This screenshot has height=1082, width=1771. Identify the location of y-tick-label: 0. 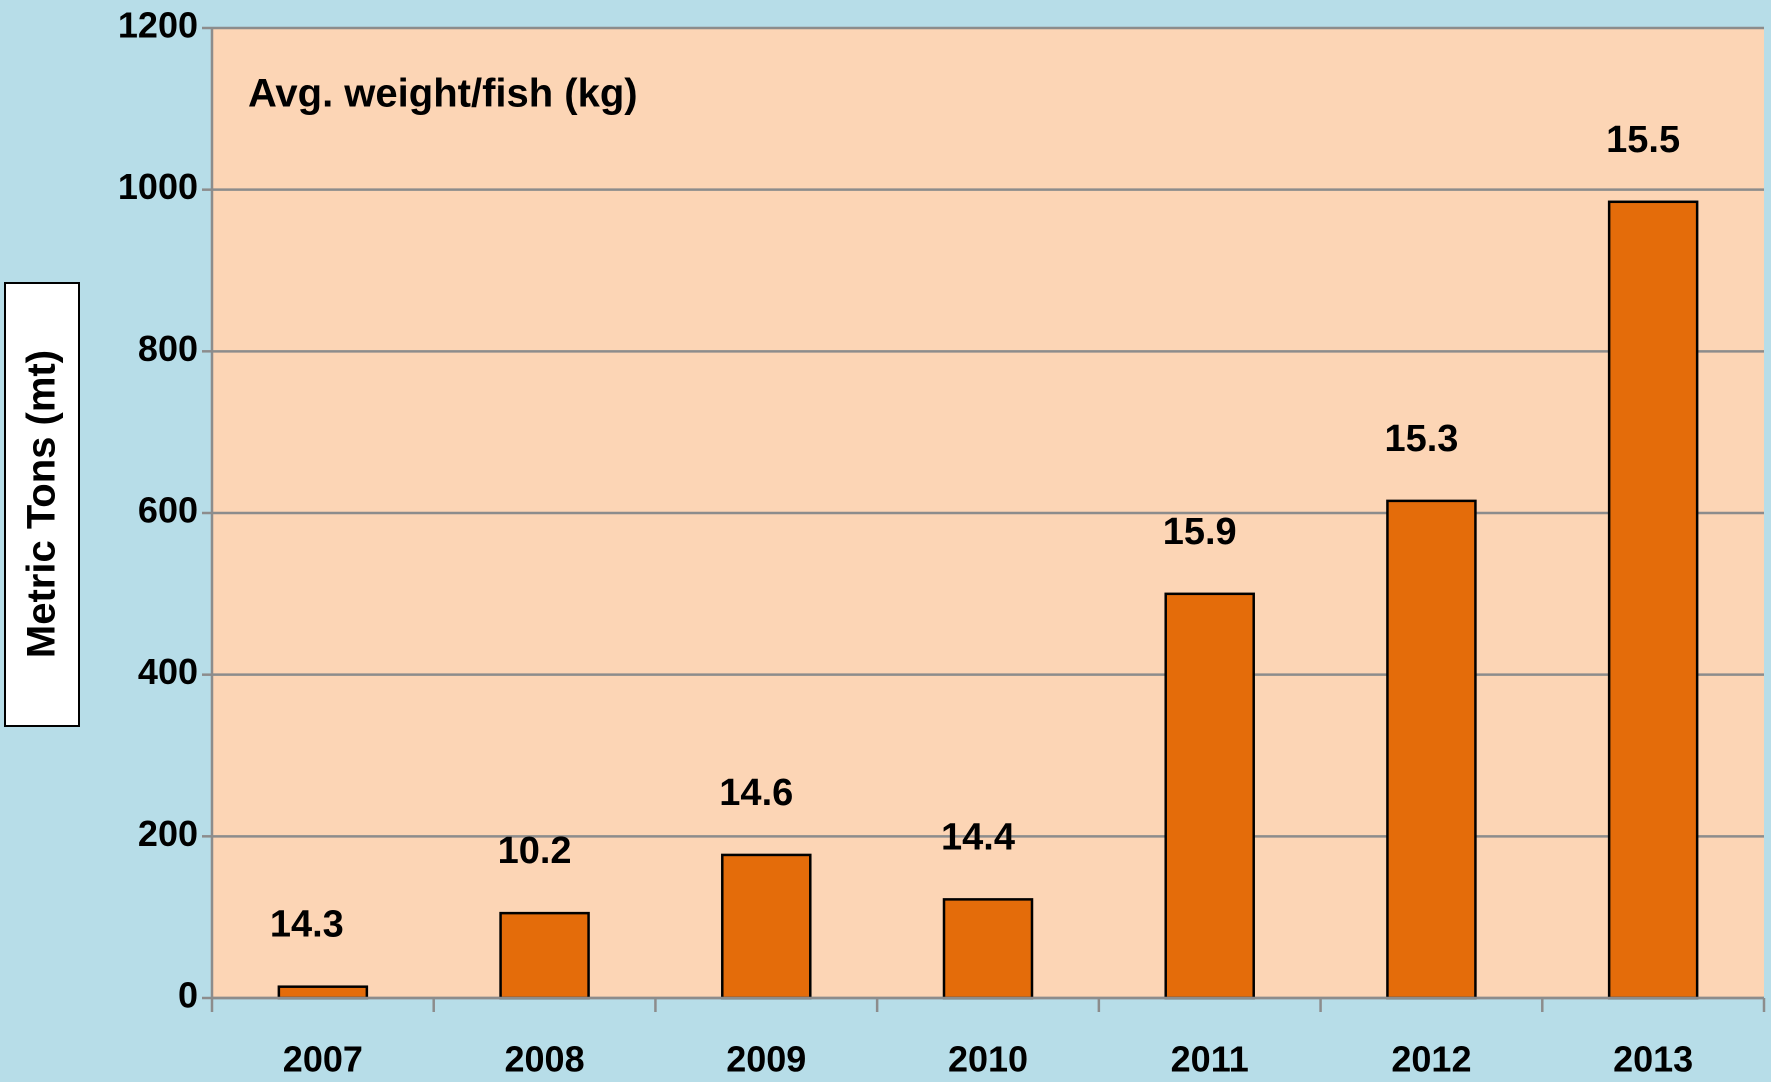
(188, 995).